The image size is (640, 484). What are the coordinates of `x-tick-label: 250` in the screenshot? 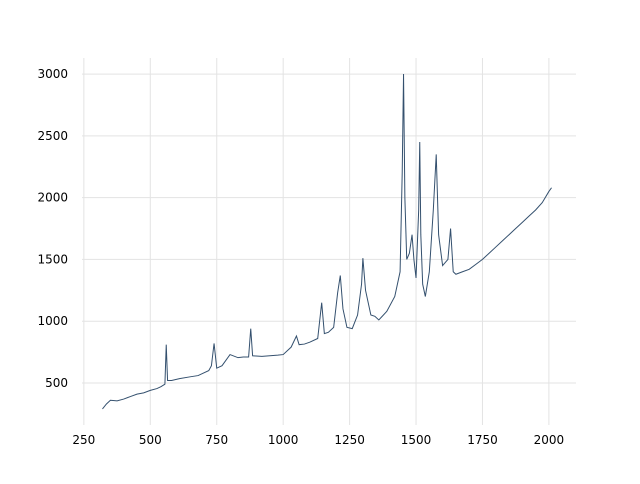 It's located at (83, 440).